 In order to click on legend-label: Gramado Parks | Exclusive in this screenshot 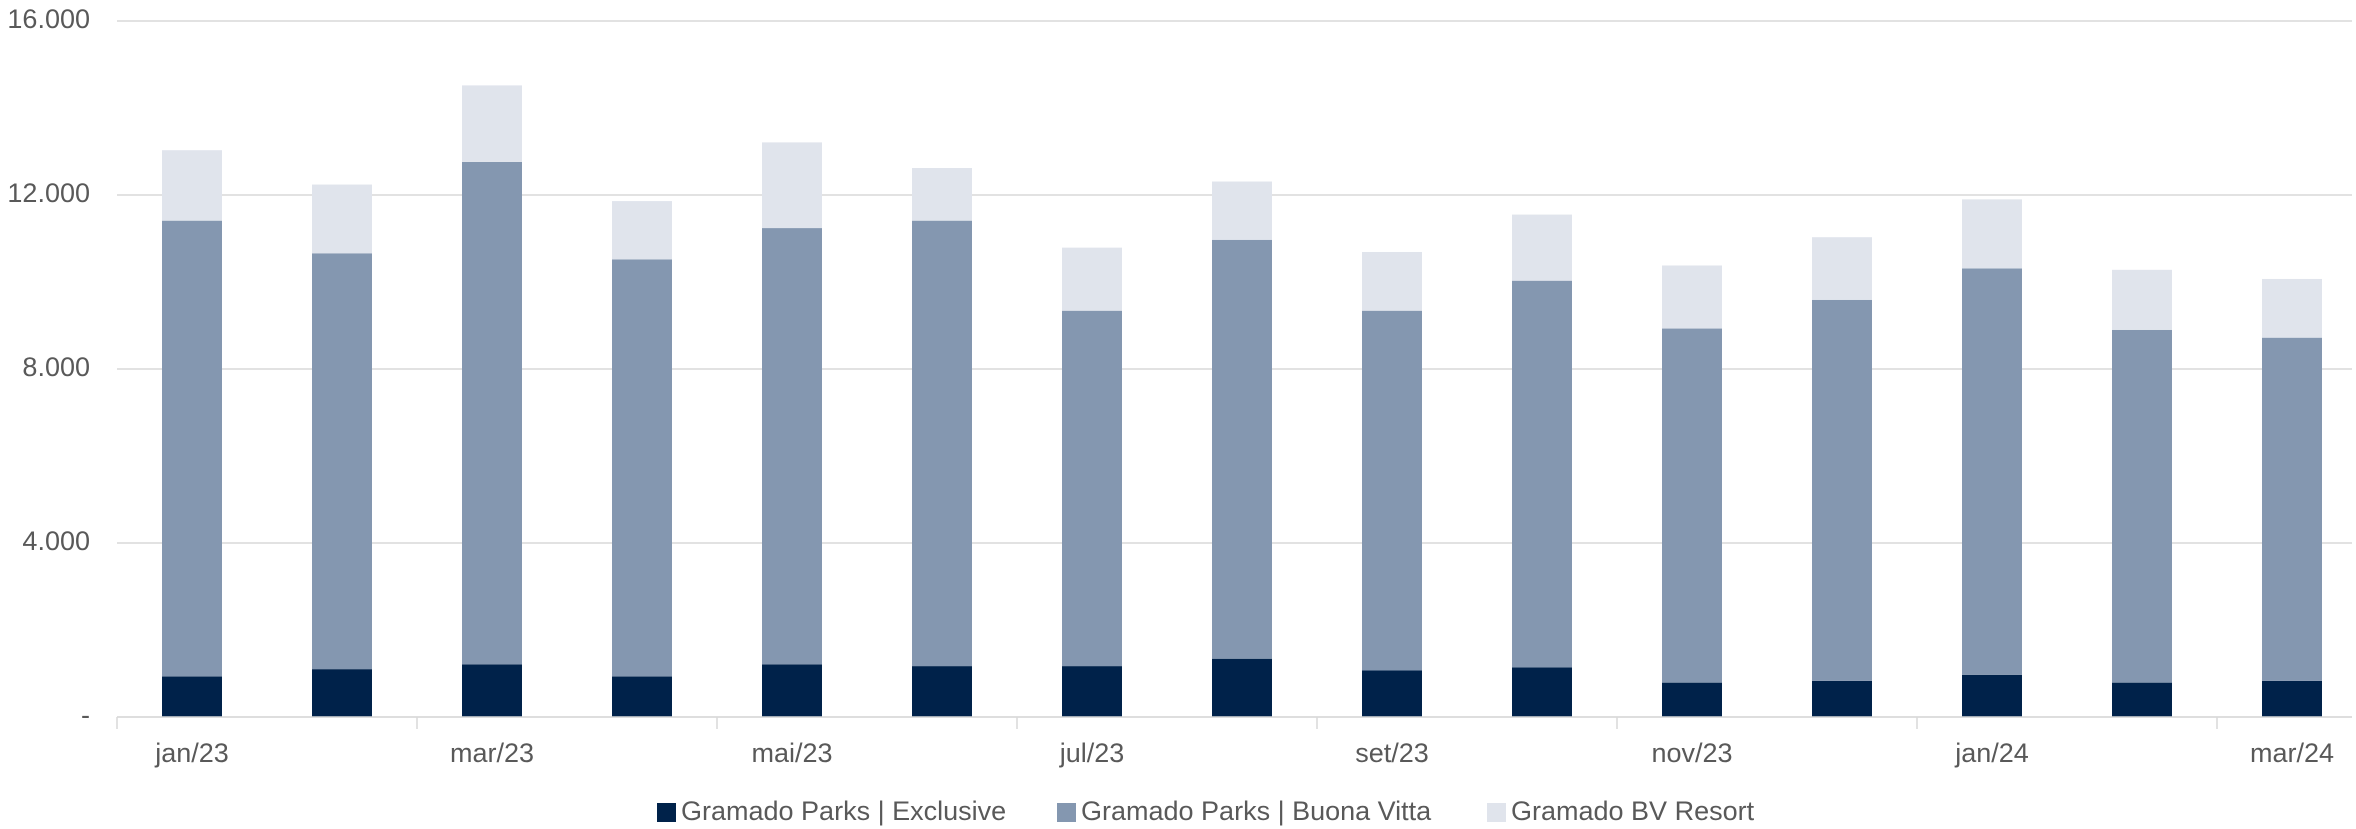, I will do `click(843, 811)`.